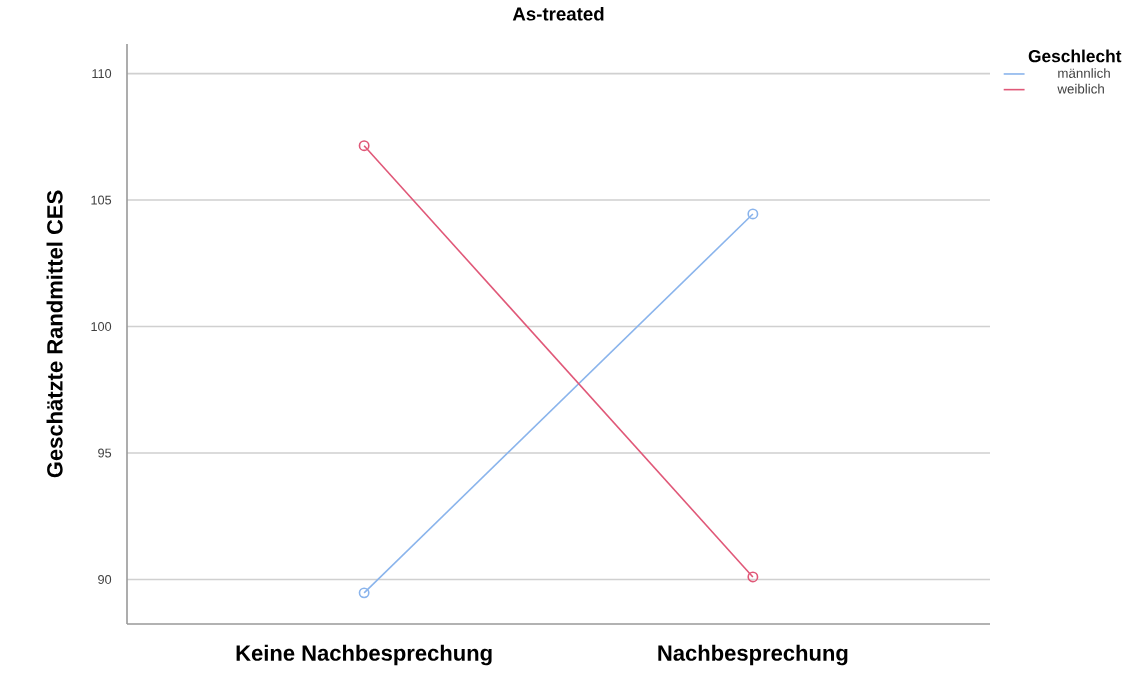  I want to click on y-tick-label: 95, so click(105, 453).